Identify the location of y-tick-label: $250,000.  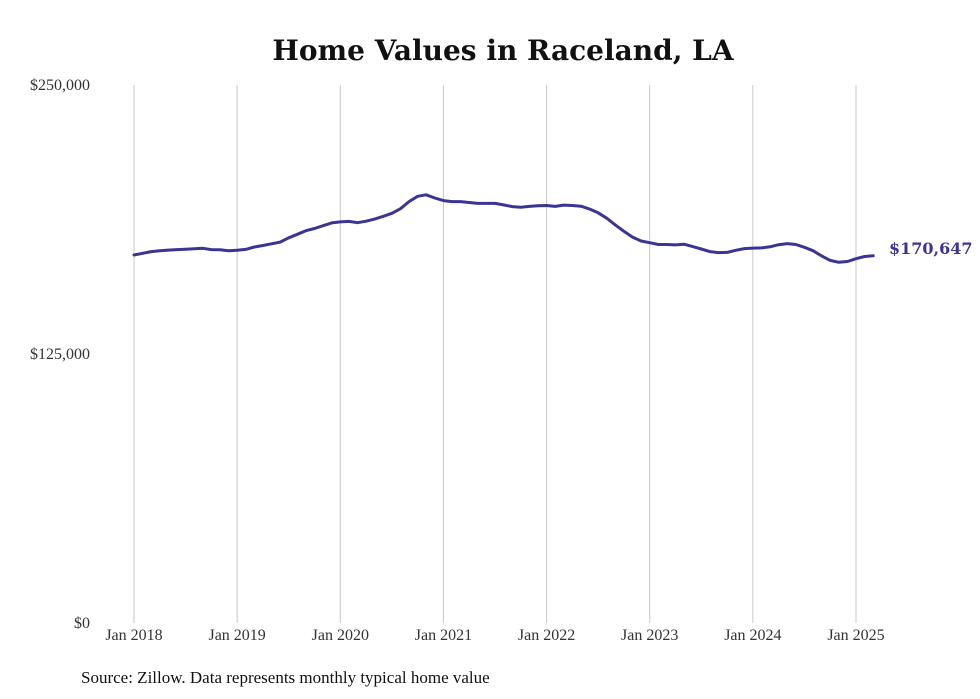
(60, 85).